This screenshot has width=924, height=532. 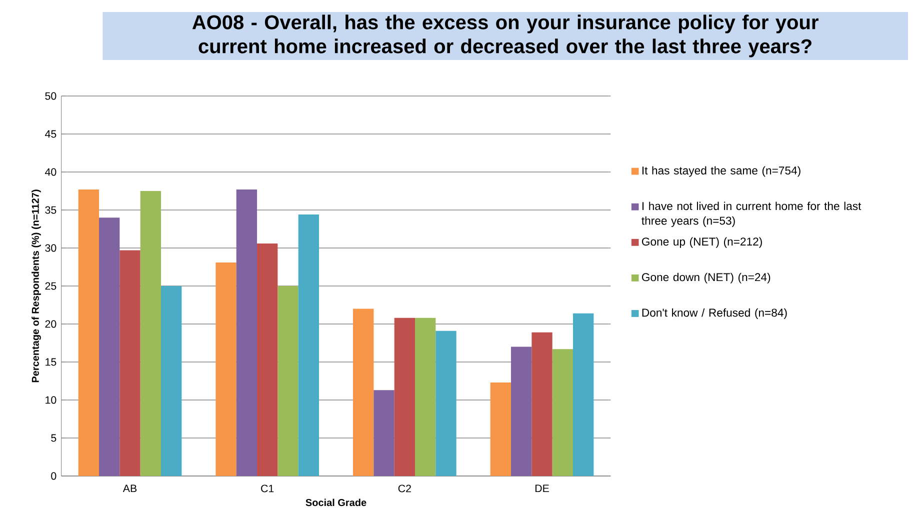 I want to click on y-tick-label: 25, so click(x=50, y=286).